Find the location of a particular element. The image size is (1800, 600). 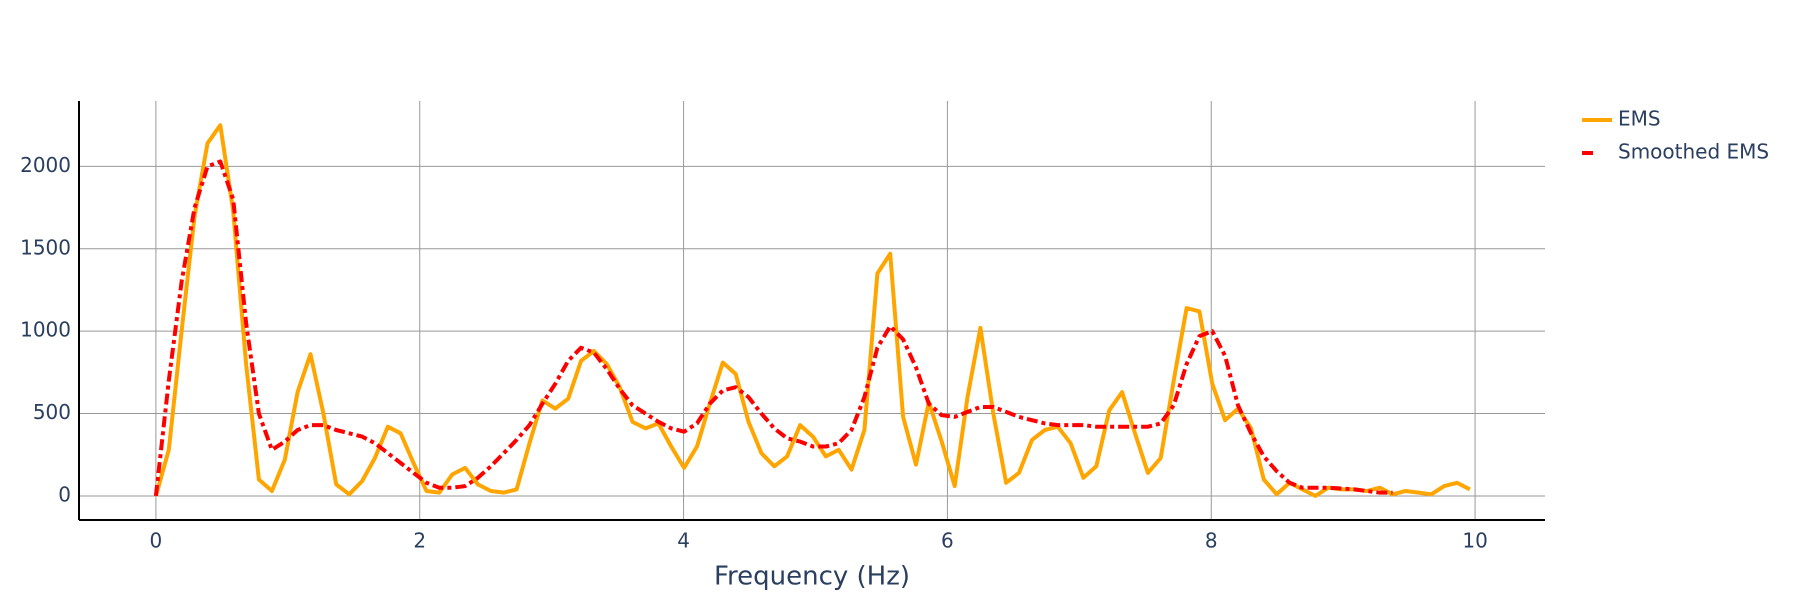

y-tick-label: 1500 is located at coordinates (45, 247).